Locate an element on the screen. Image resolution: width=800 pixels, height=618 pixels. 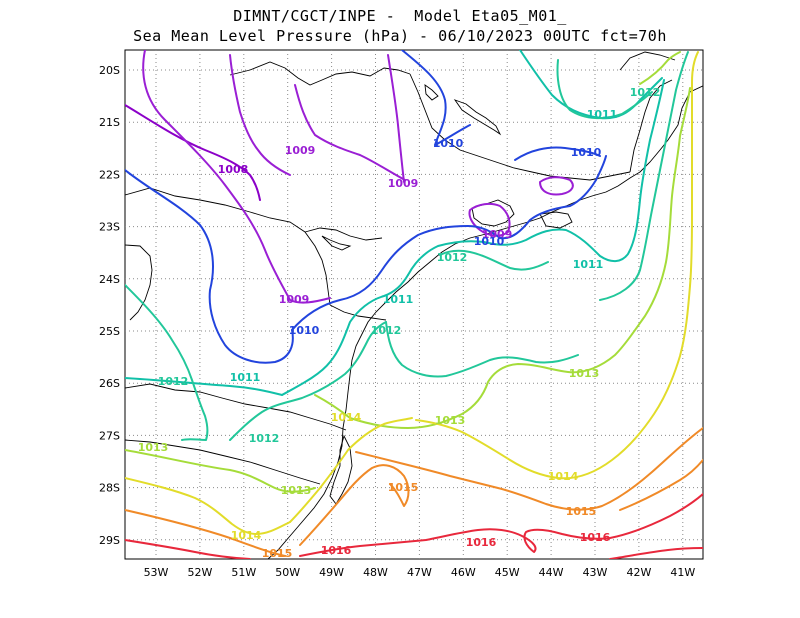
longitude-labels: 53W 52W 51W 50W 49W 48W 47W 46W 45W 44W 43W 42W 41W is located at coordinates (420, 572).